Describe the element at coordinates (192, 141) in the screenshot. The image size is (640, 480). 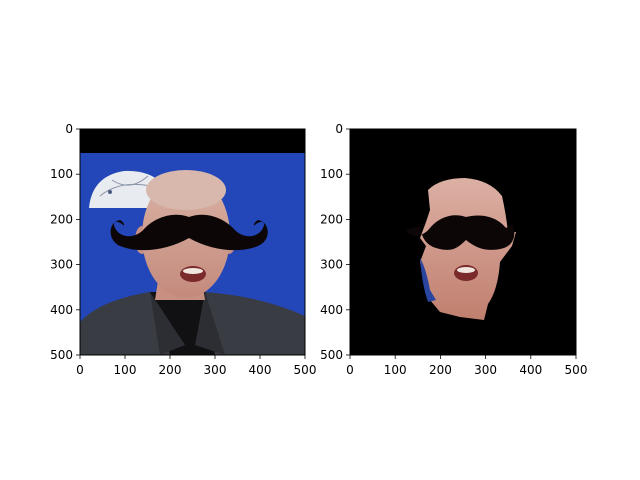
I see `black-top-band` at that location.